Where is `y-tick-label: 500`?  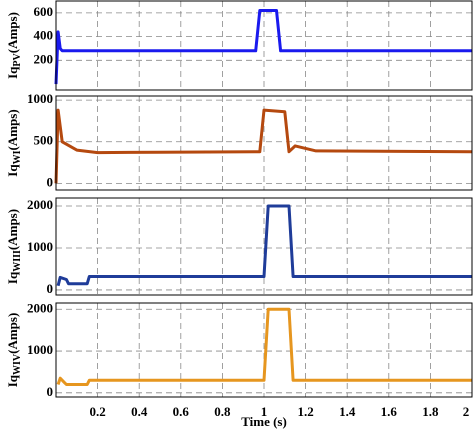
y-tick-label: 500 is located at coordinates (44, 140).